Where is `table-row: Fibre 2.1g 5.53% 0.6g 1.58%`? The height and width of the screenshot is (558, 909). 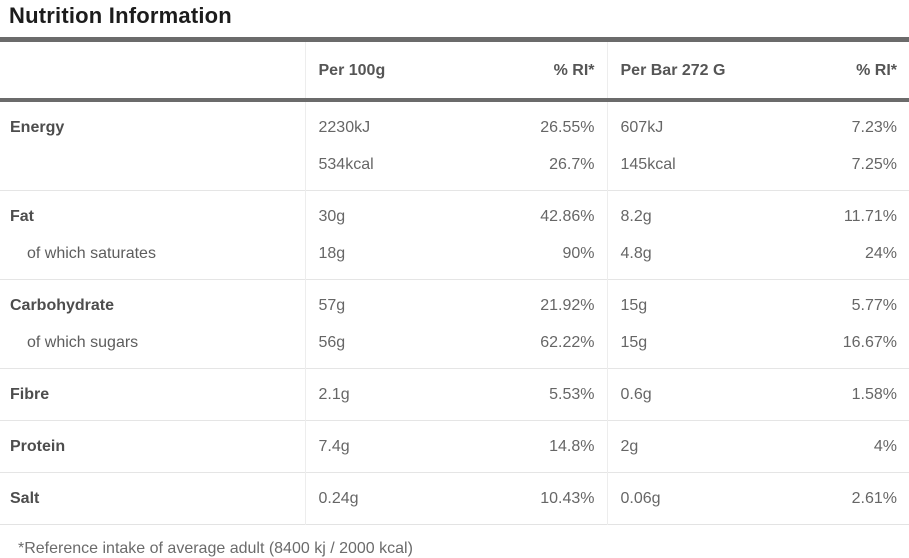 table-row: Fibre 2.1g 5.53% 0.6g 1.58% is located at coordinates (454, 394).